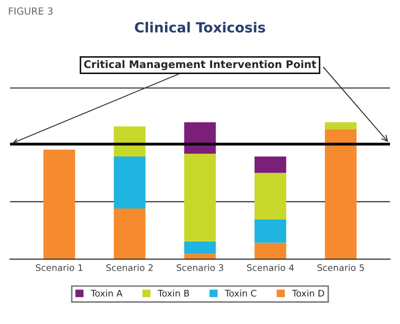  I want to click on caption: FIGURE 3, so click(30, 11).